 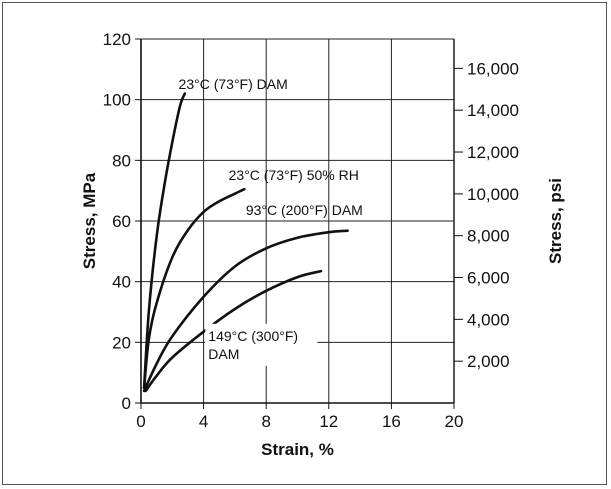 I want to click on annotation-bg, so click(x=261, y=344).